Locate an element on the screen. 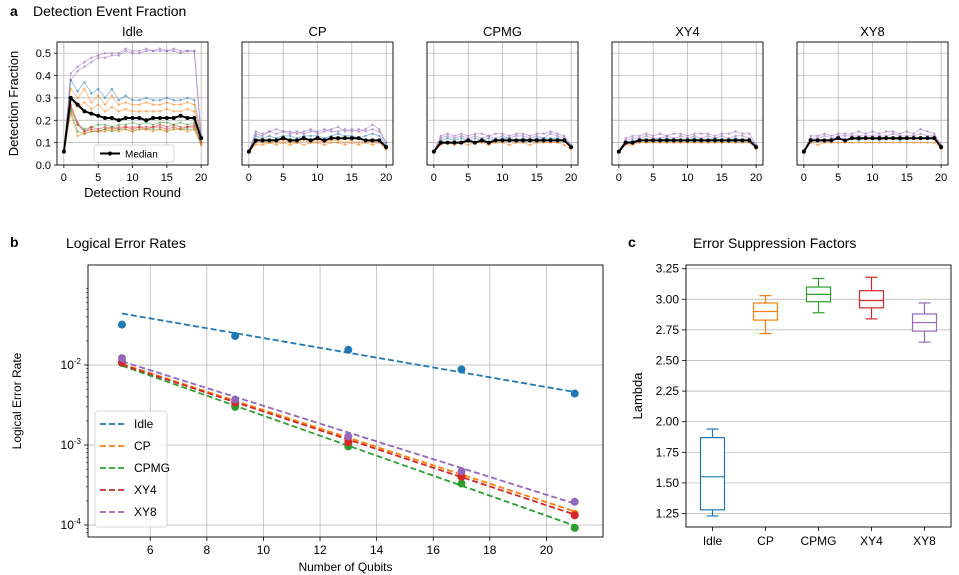 The image size is (959, 575). legend-label-xy4: XY4 is located at coordinates (145, 490).